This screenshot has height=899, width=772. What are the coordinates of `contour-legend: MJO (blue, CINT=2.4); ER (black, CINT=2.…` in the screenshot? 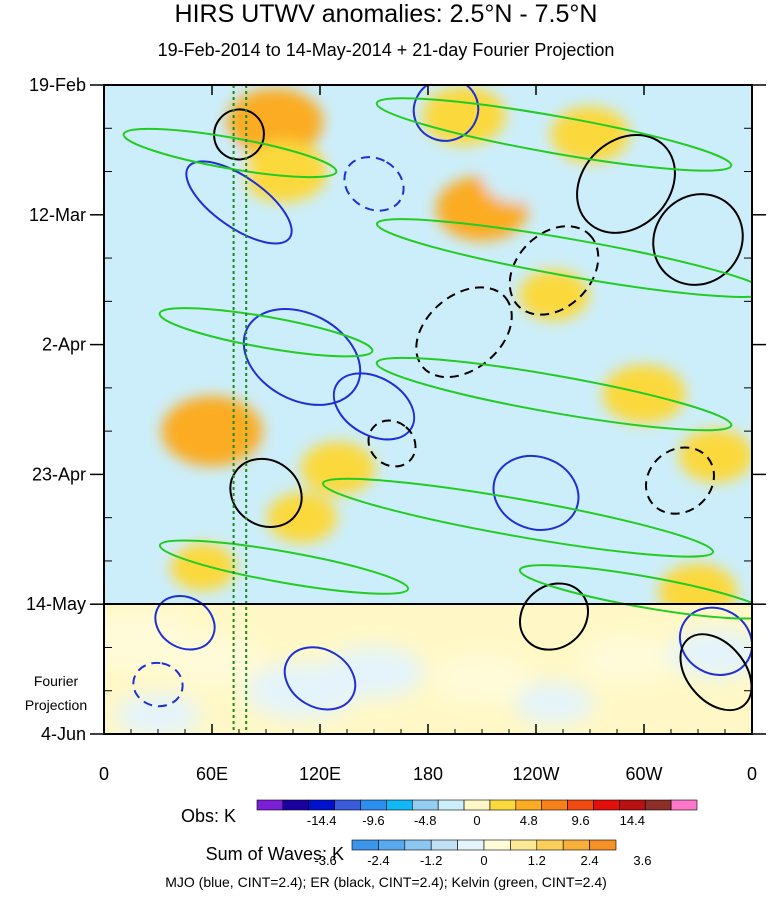 It's located at (386, 882).